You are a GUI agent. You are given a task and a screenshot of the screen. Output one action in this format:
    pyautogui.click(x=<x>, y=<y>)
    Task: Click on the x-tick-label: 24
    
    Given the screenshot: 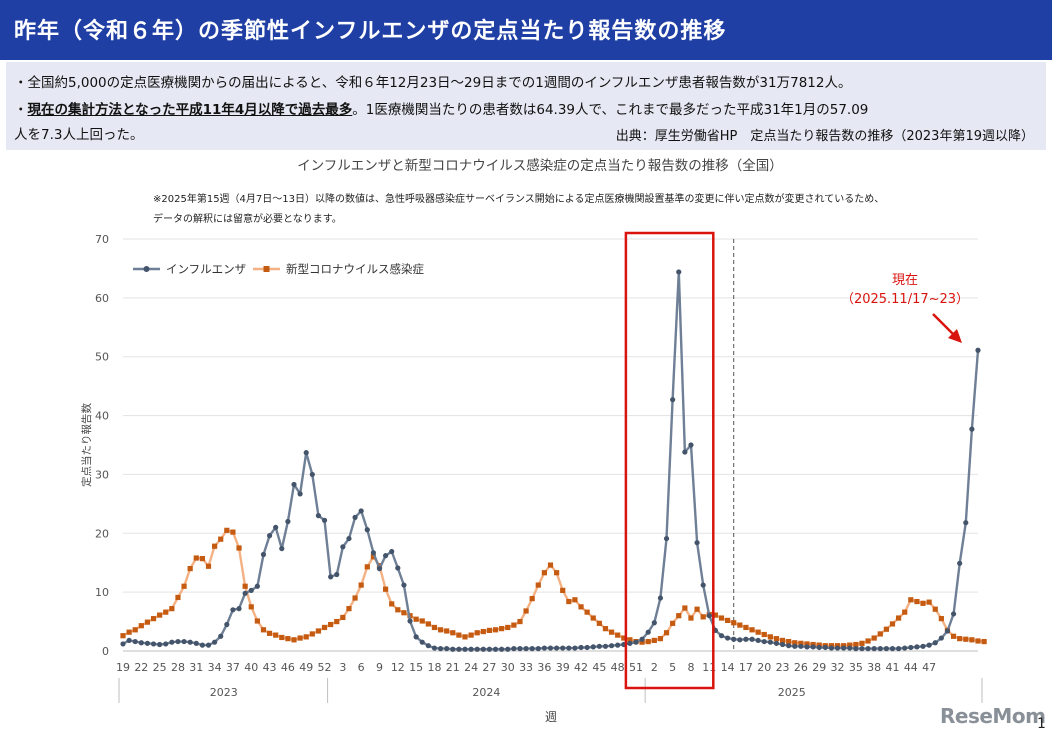 What is the action you would take?
    pyautogui.click(x=471, y=667)
    